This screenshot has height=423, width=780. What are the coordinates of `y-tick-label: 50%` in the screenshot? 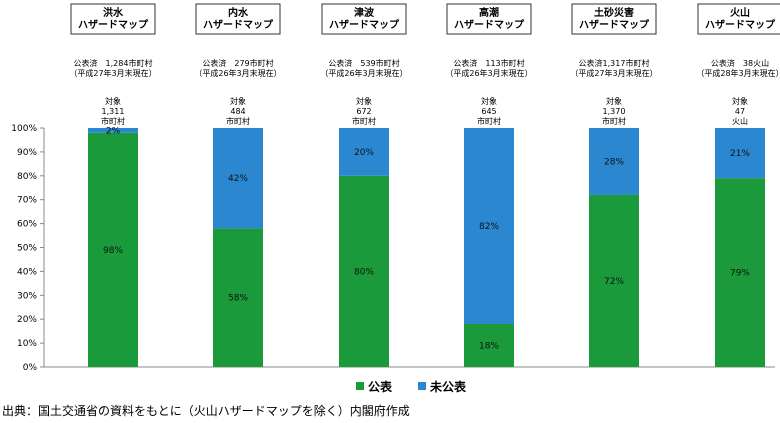 It's located at (27, 249).